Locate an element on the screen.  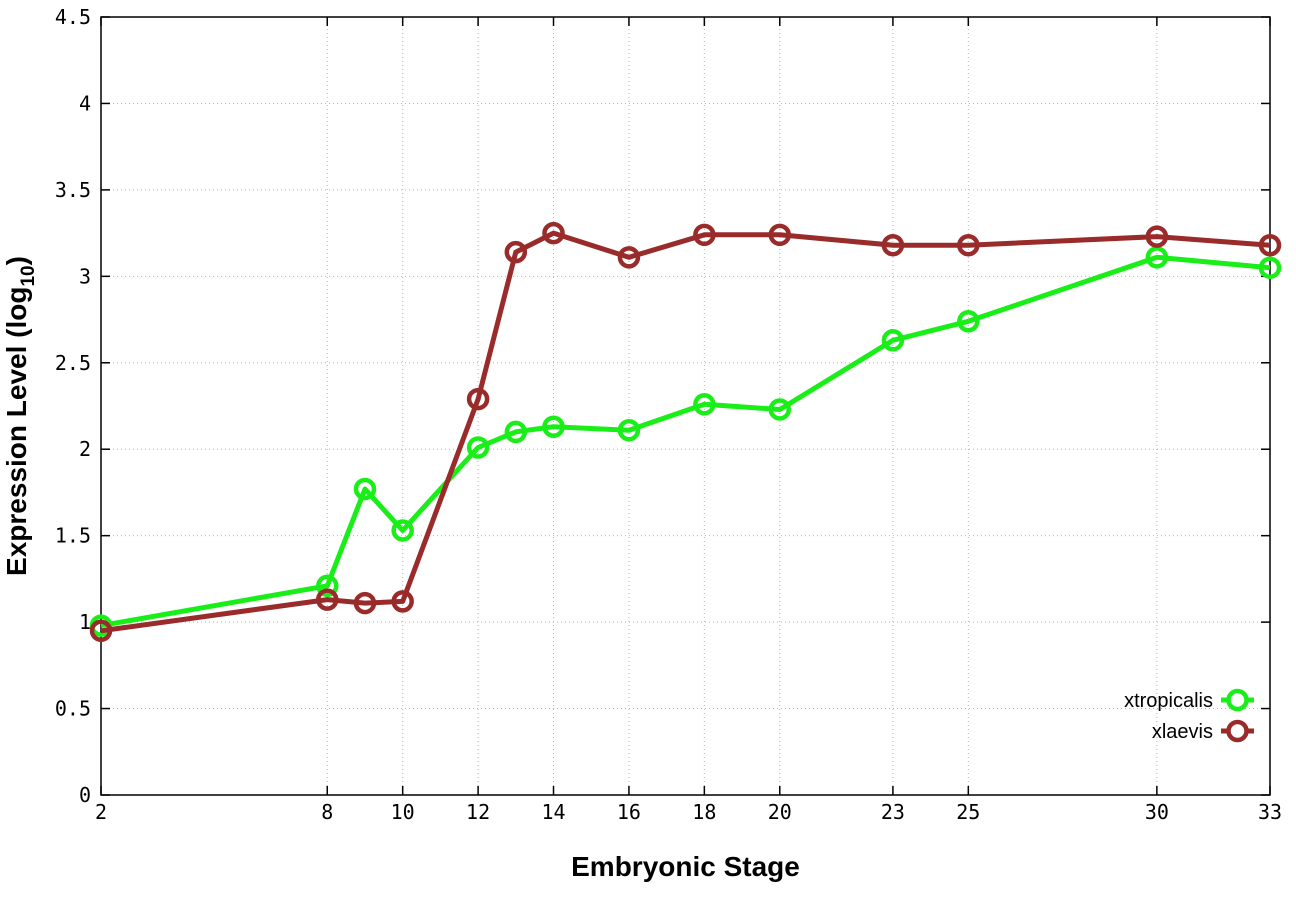
legend-marker-xtropicalis is located at coordinates (1237, 700).